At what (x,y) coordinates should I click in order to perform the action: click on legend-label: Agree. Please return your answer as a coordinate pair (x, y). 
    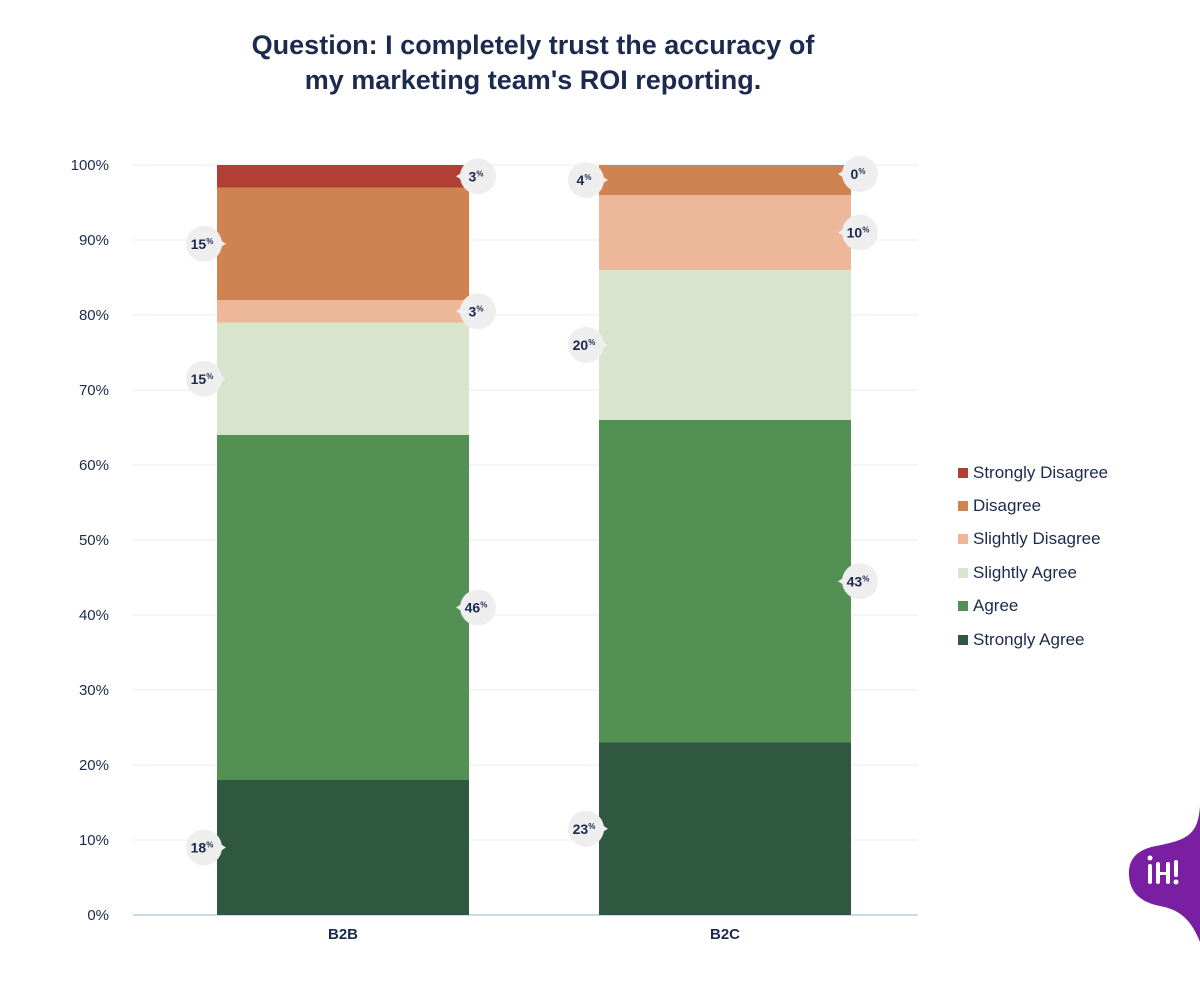
    Looking at the image, I should click on (996, 606).